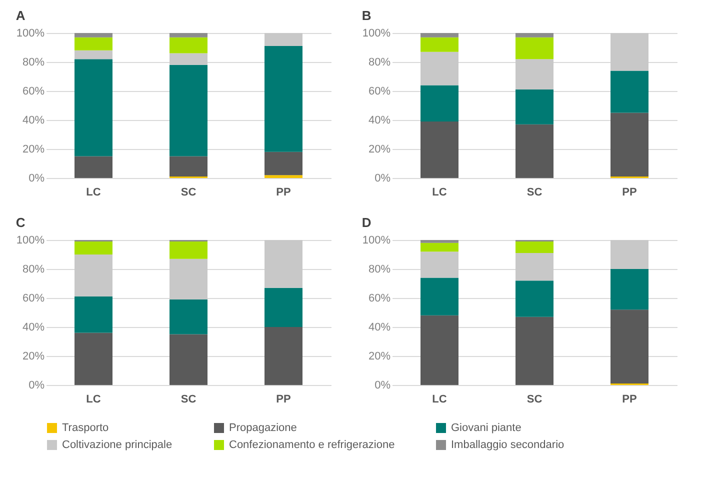  What do you see at coordinates (21, 15) in the screenshot?
I see `chart-title: A` at bounding box center [21, 15].